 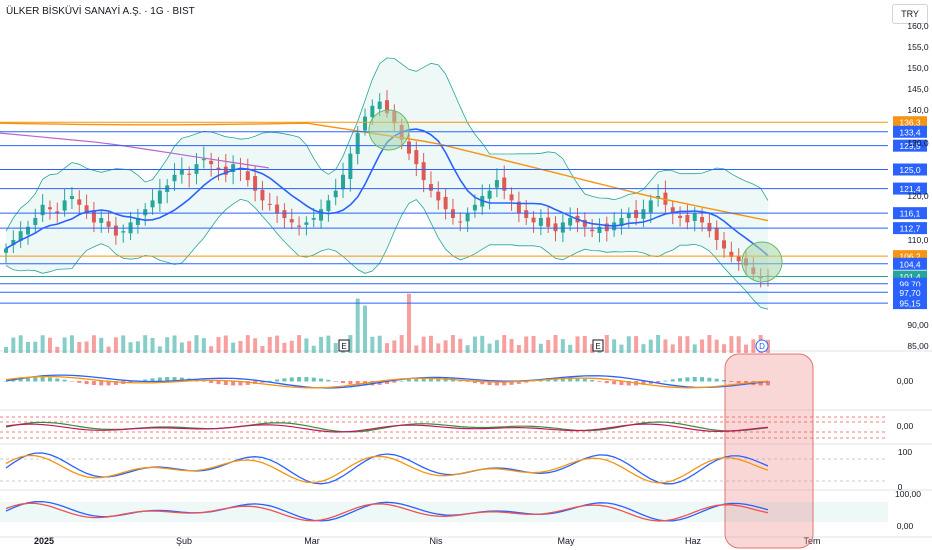 I want to click on price-label: 116,1, so click(x=910, y=214).